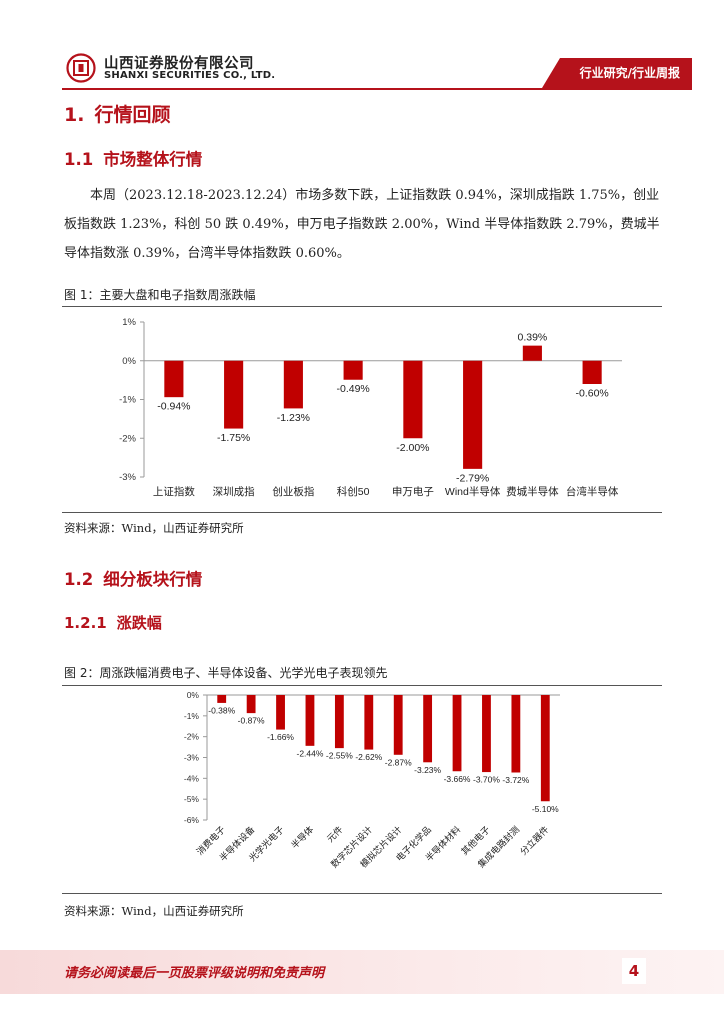  Describe the element at coordinates (362, 512) in the screenshot. I see `figure-1-bottom-rule` at that location.